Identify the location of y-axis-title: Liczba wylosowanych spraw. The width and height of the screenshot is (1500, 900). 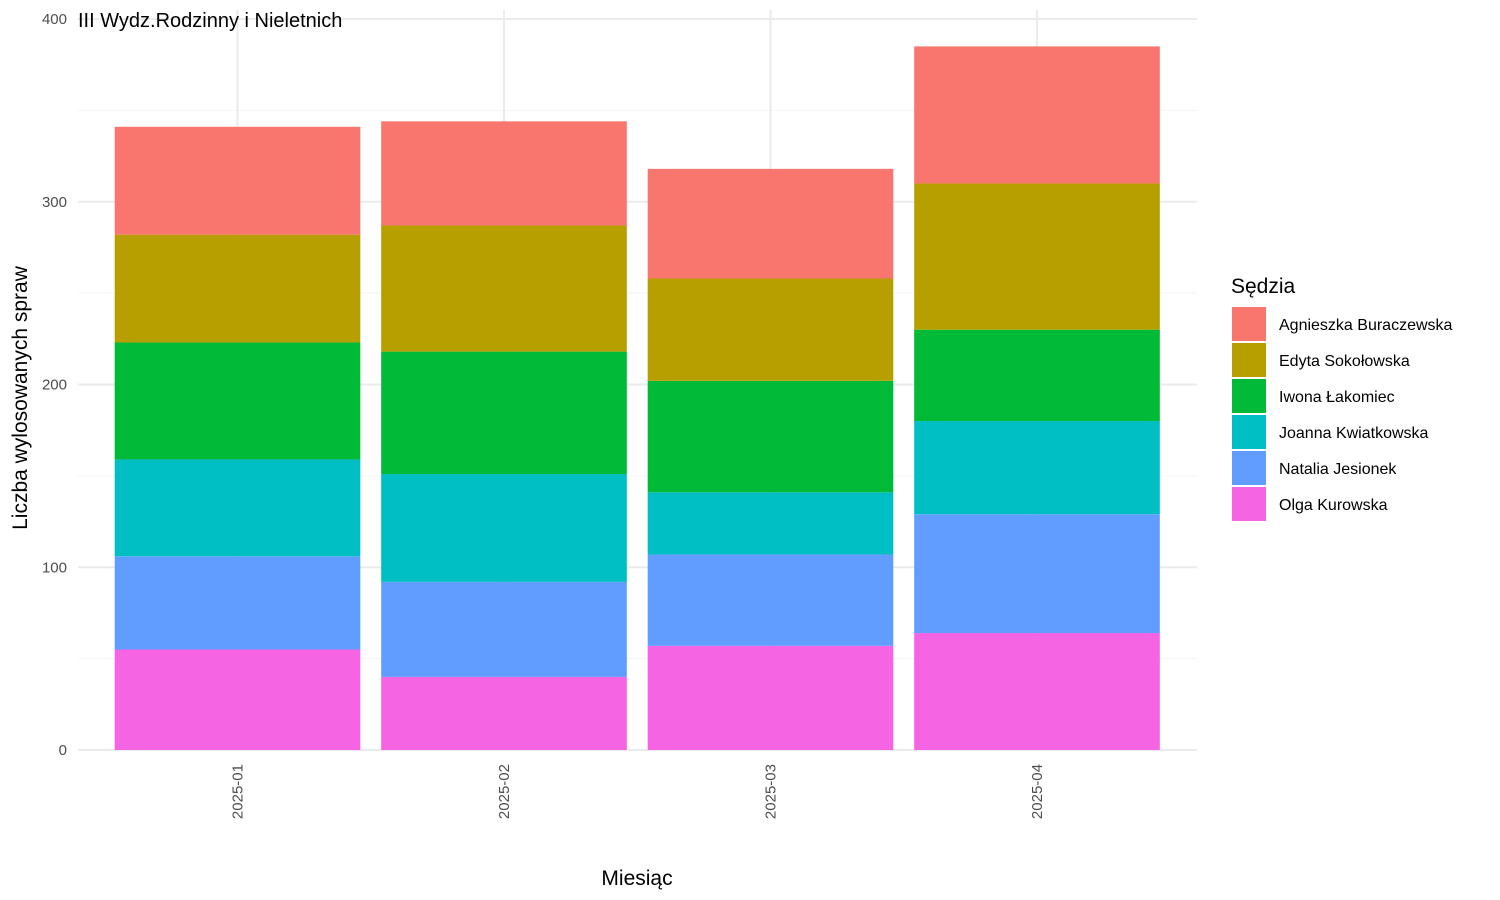
(20, 397).